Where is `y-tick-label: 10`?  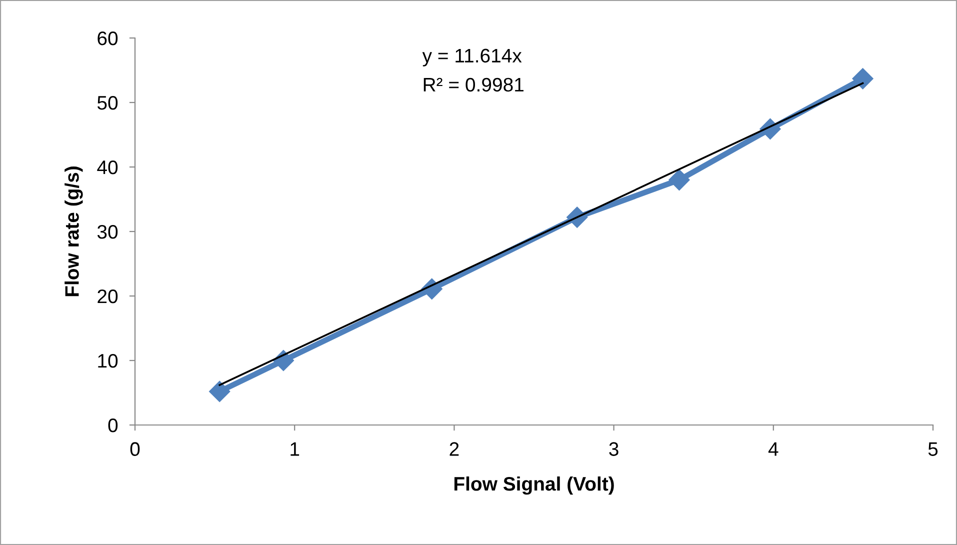
y-tick-label: 10 is located at coordinates (108, 361).